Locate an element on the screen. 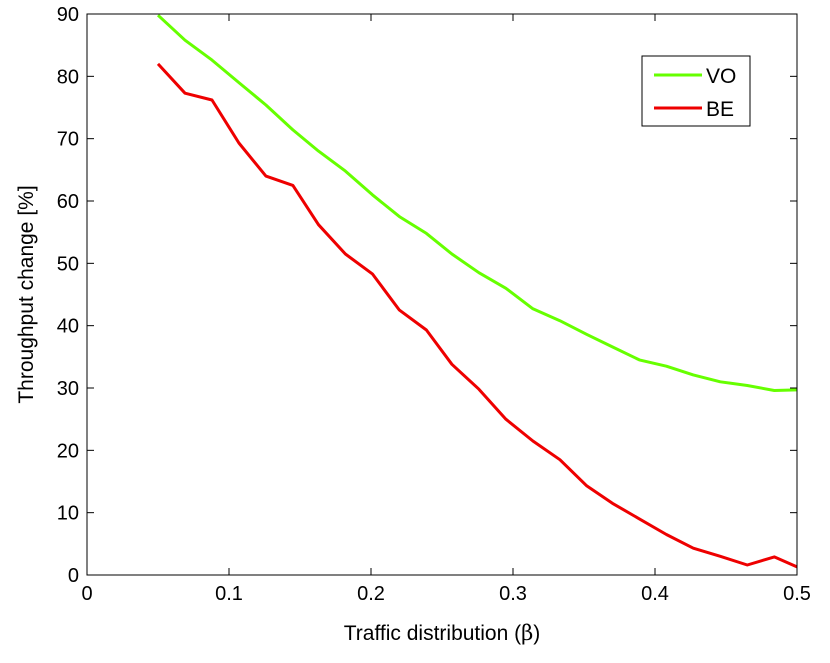 The width and height of the screenshot is (830, 663). y-tick-label-8: 80 is located at coordinates (68, 77).